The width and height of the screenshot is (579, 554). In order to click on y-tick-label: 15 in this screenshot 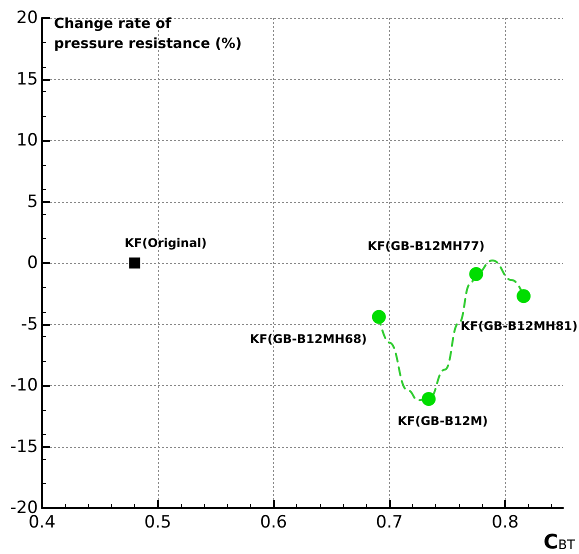, I will do `click(27, 79)`.